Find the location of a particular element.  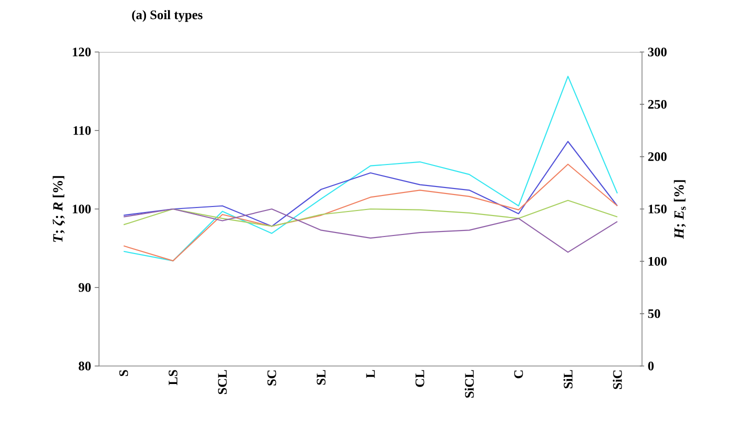

y-tick-label: 90 is located at coordinates (84, 287).